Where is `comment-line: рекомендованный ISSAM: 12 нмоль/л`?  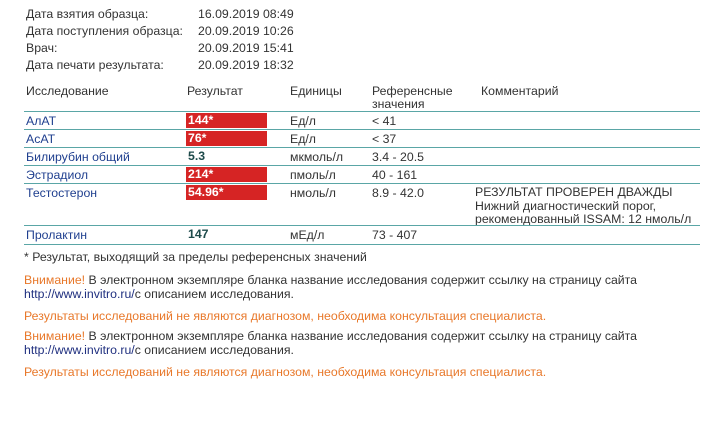
comment-line: рекомендованный ISSAM: 12 нмоль/л is located at coordinates (583, 219).